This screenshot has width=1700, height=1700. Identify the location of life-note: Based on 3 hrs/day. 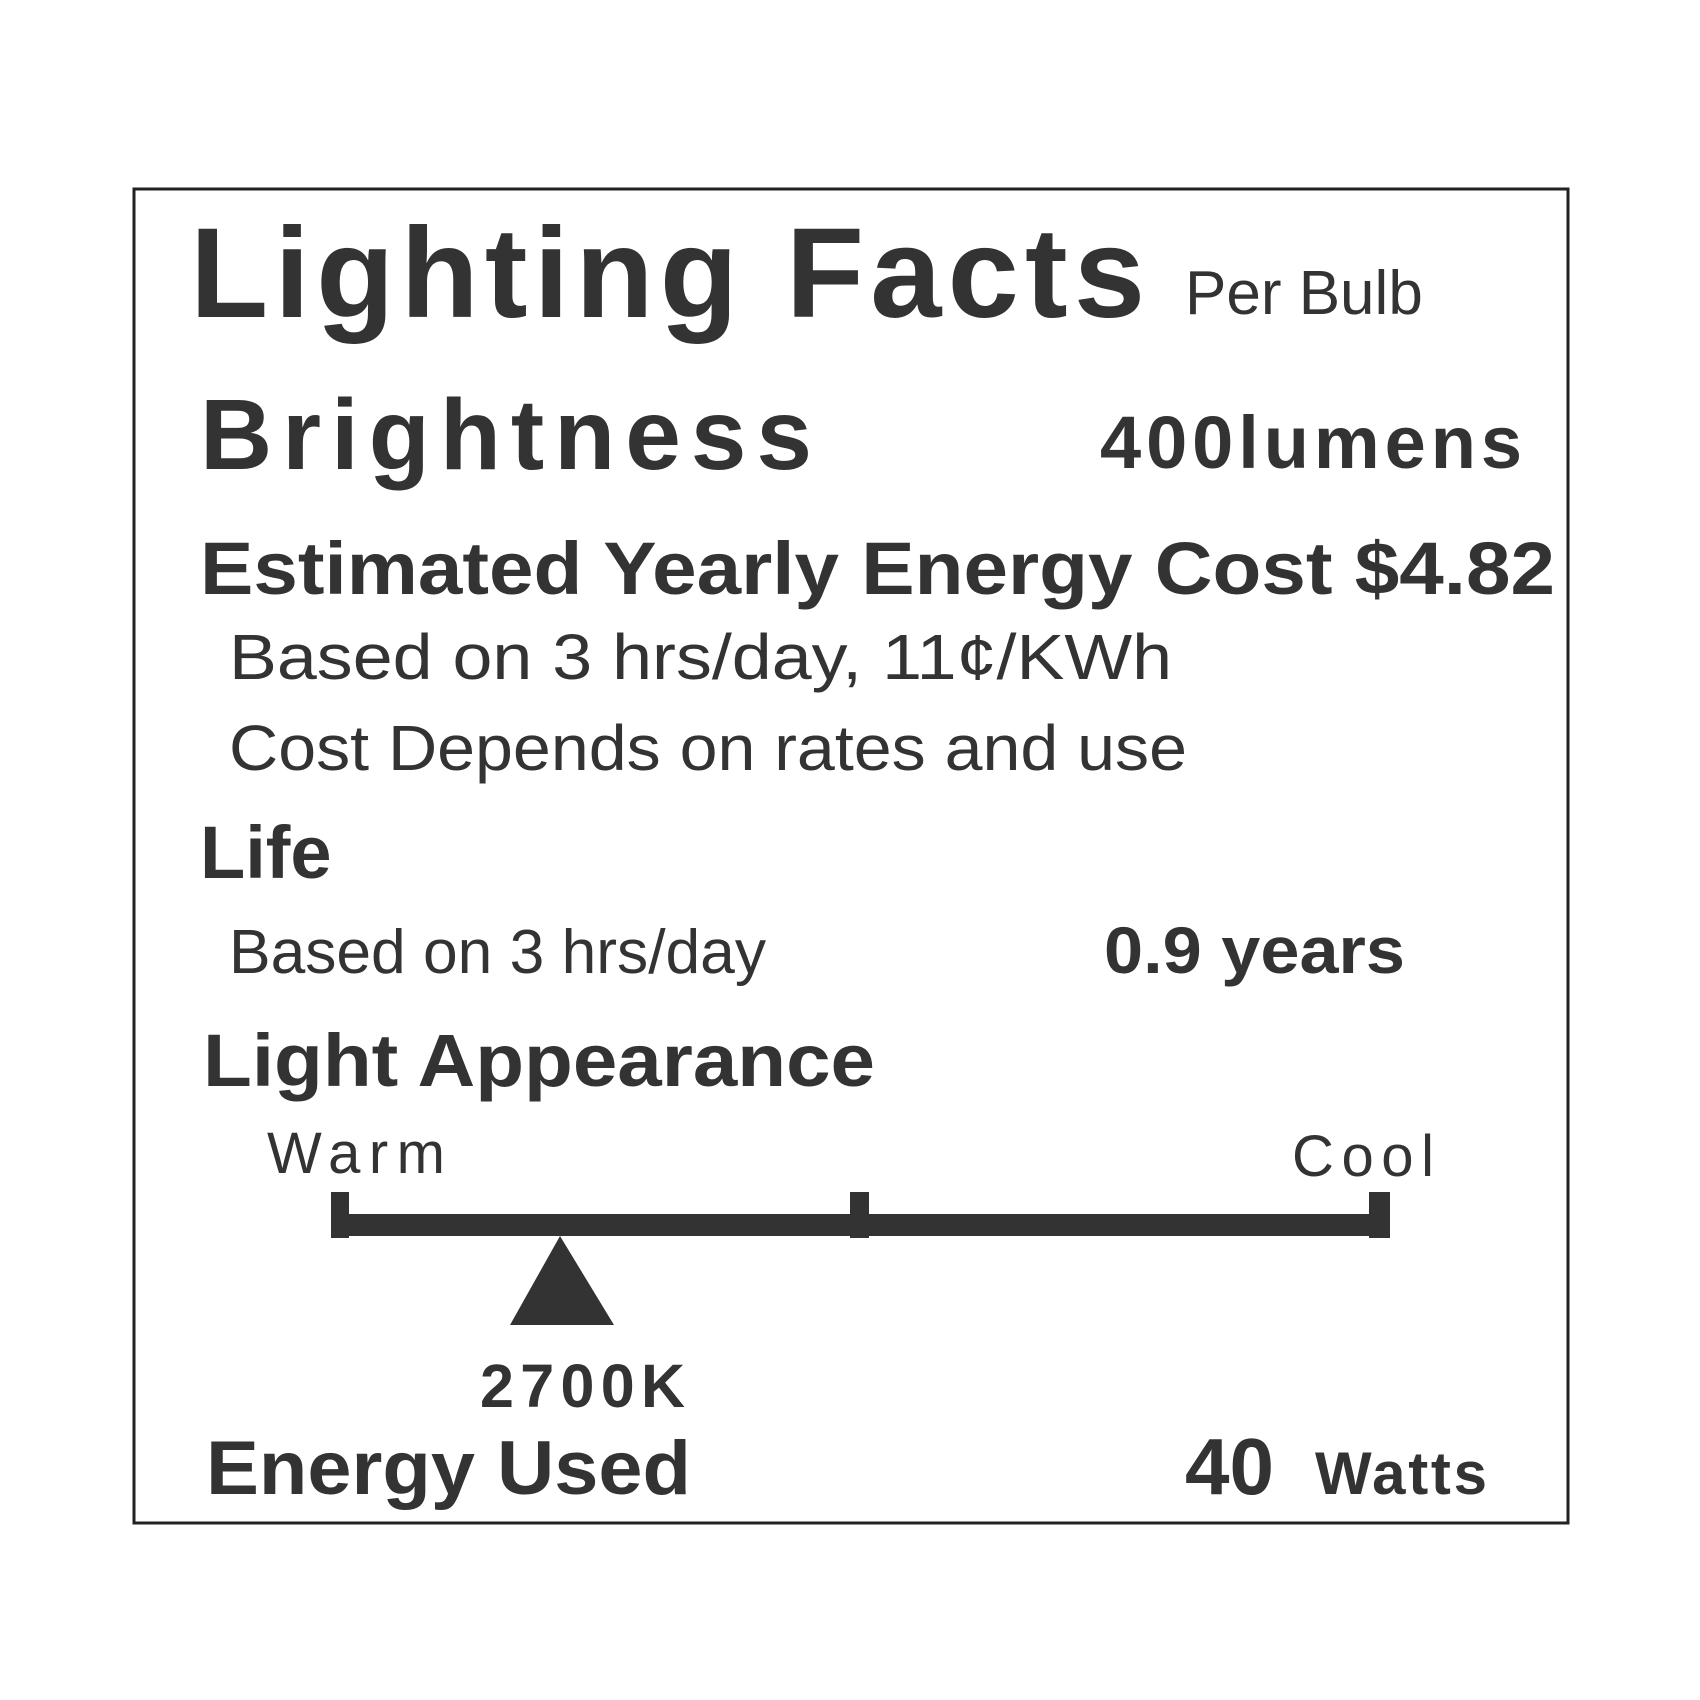
(497, 952).